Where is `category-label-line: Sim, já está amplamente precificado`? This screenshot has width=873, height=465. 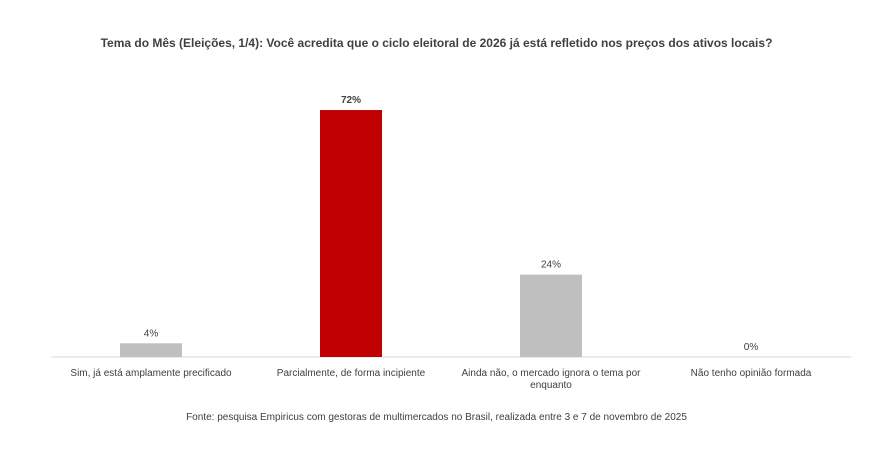
category-label-line: Sim, já está amplamente precificado is located at coordinates (151, 373).